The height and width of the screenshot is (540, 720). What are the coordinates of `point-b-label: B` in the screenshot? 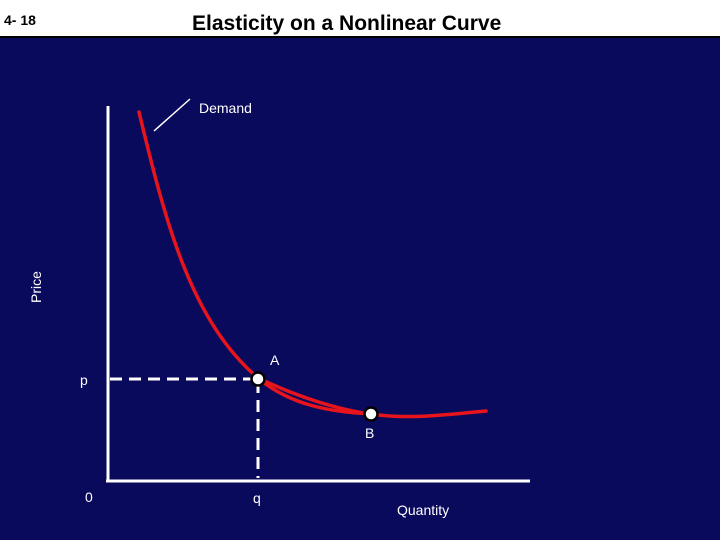 It's located at (369, 433).